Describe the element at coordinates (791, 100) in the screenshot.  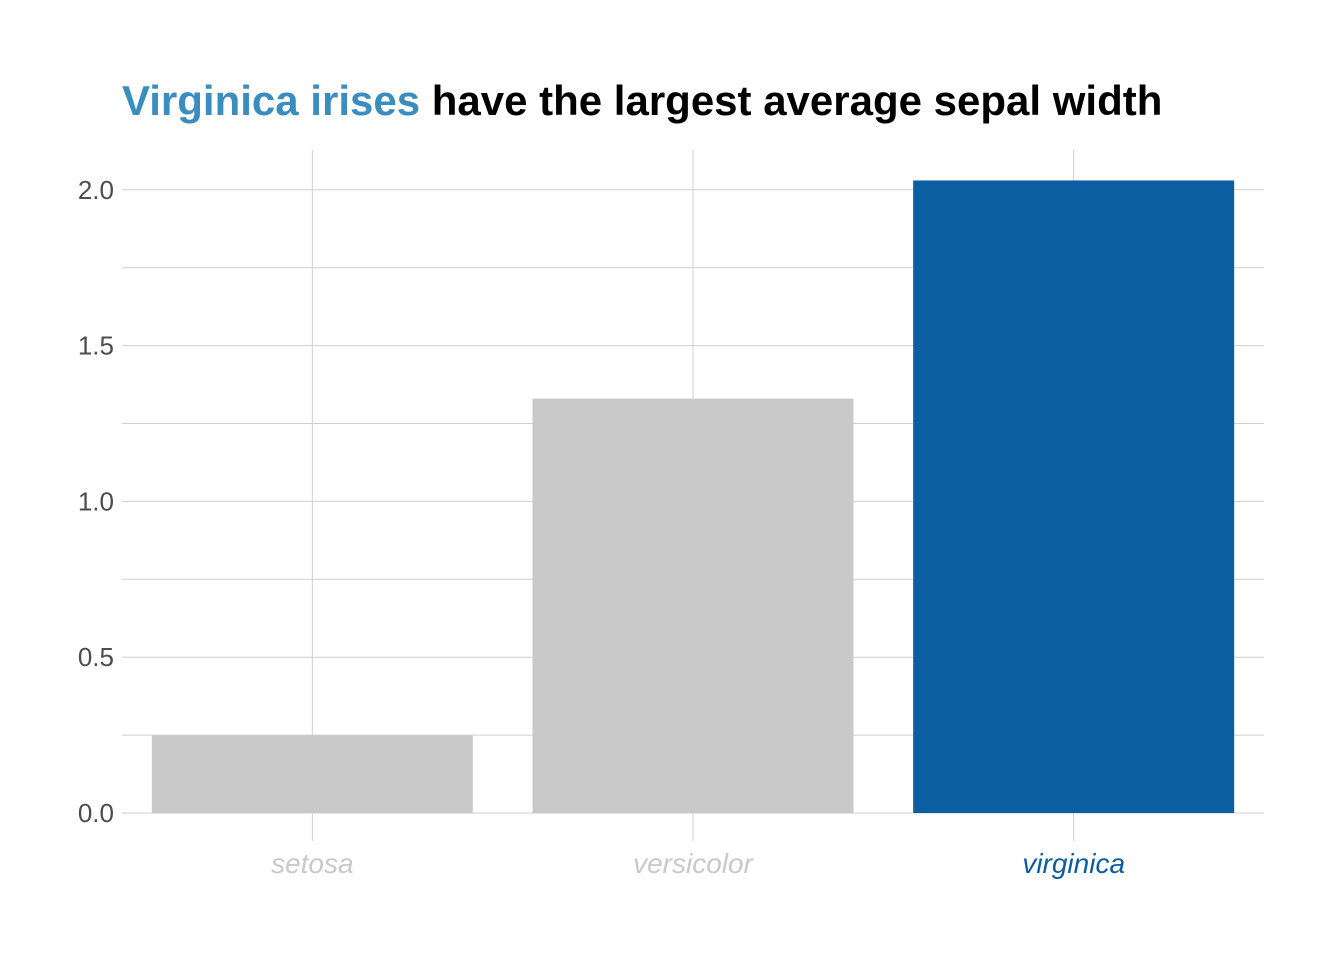
I see `chart-title-rest: have the largest average sepal width` at that location.